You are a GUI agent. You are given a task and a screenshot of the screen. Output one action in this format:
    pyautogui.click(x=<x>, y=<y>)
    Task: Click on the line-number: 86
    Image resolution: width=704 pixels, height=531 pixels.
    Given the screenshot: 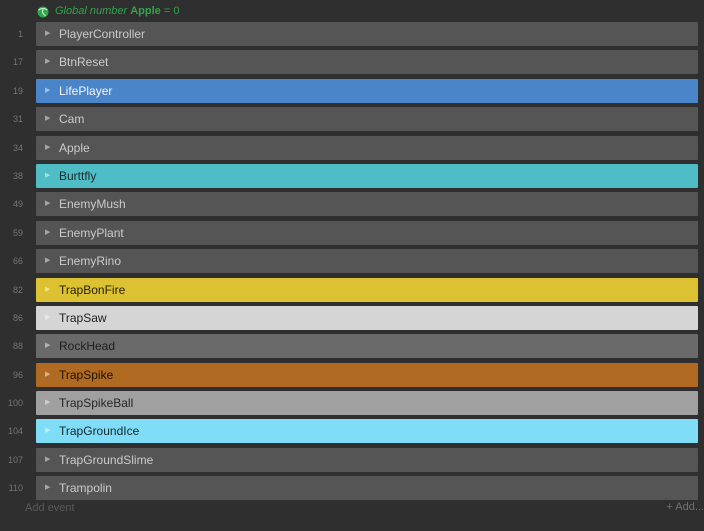 What is the action you would take?
    pyautogui.click(x=17, y=317)
    